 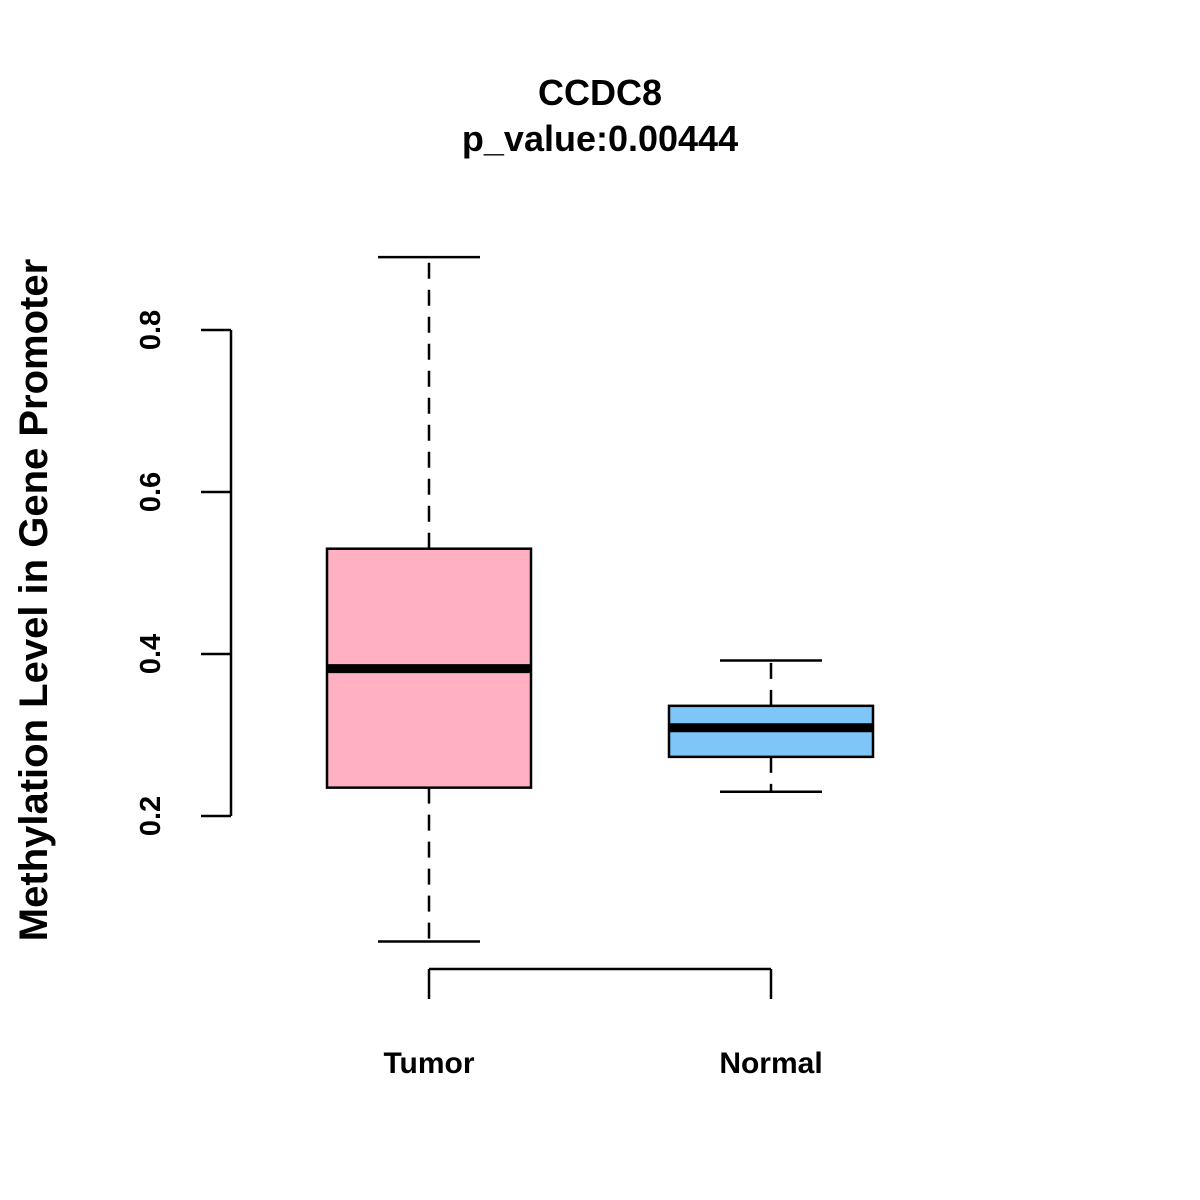 What do you see at coordinates (151, 816) in the screenshot?
I see `y-tick-label: 0.2` at bounding box center [151, 816].